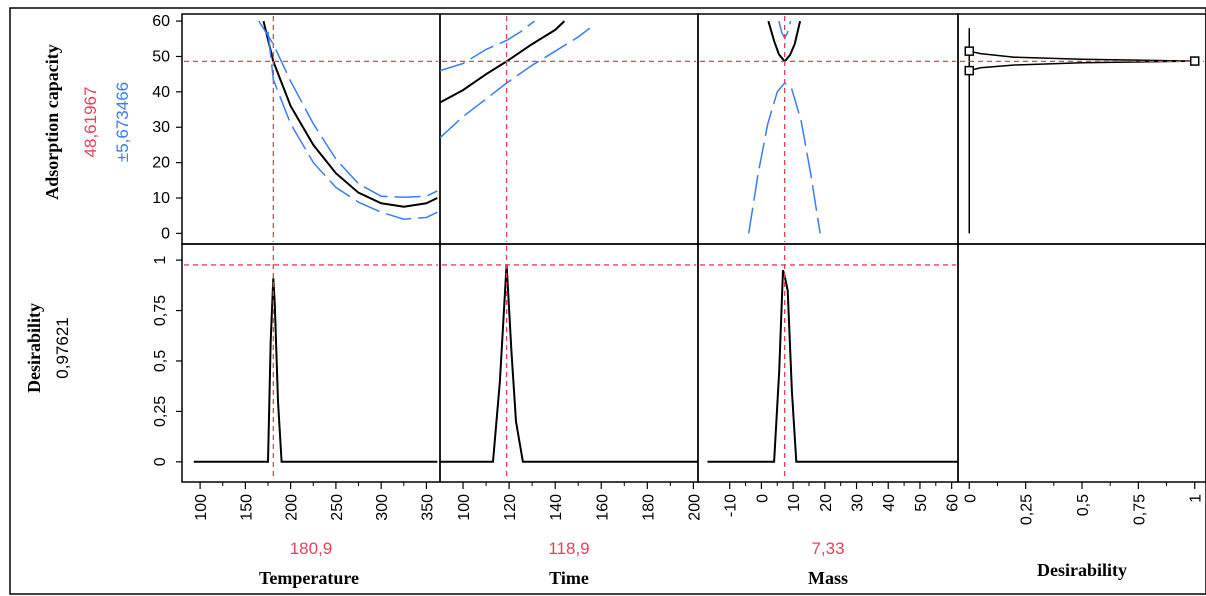 This screenshot has height=596, width=1206. What do you see at coordinates (161, 163) in the screenshot?
I see `y-tick-label-20: 20` at bounding box center [161, 163].